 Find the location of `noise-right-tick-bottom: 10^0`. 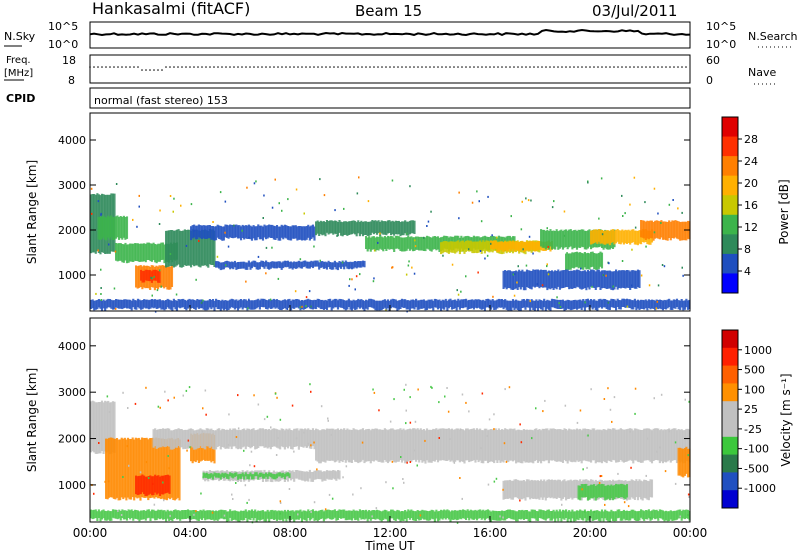

noise-right-tick-bottom: 10^0 is located at coordinates (721, 44).